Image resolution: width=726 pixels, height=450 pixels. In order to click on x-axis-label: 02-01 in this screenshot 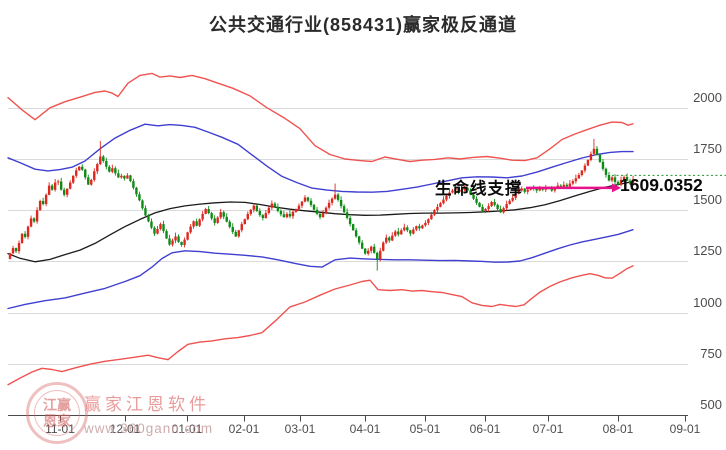, I will do `click(244, 429)`.